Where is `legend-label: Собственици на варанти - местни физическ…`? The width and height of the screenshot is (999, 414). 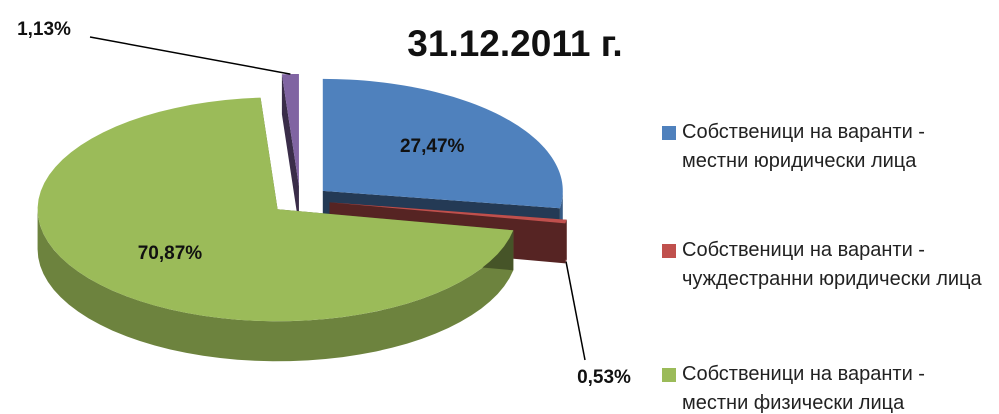
legend-label: Собственици на варанти - местни физическ… is located at coordinates (803, 388).